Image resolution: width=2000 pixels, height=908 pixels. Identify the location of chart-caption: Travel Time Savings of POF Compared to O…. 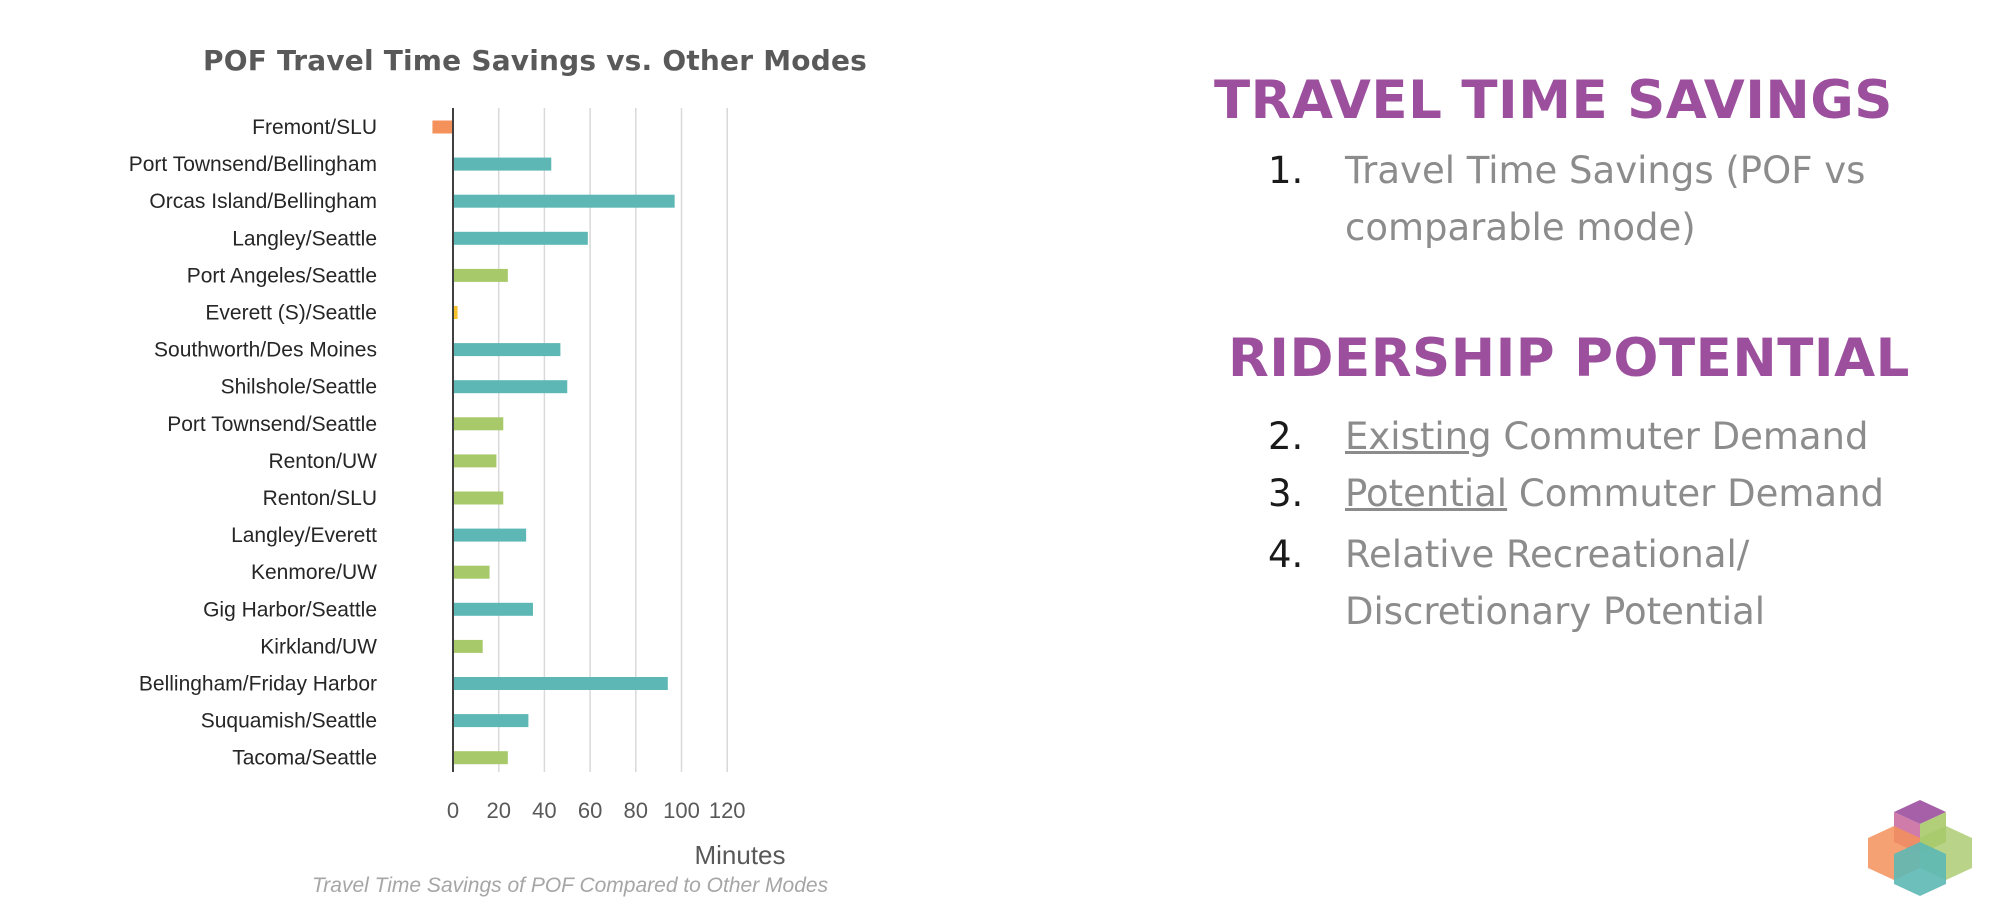
(570, 885).